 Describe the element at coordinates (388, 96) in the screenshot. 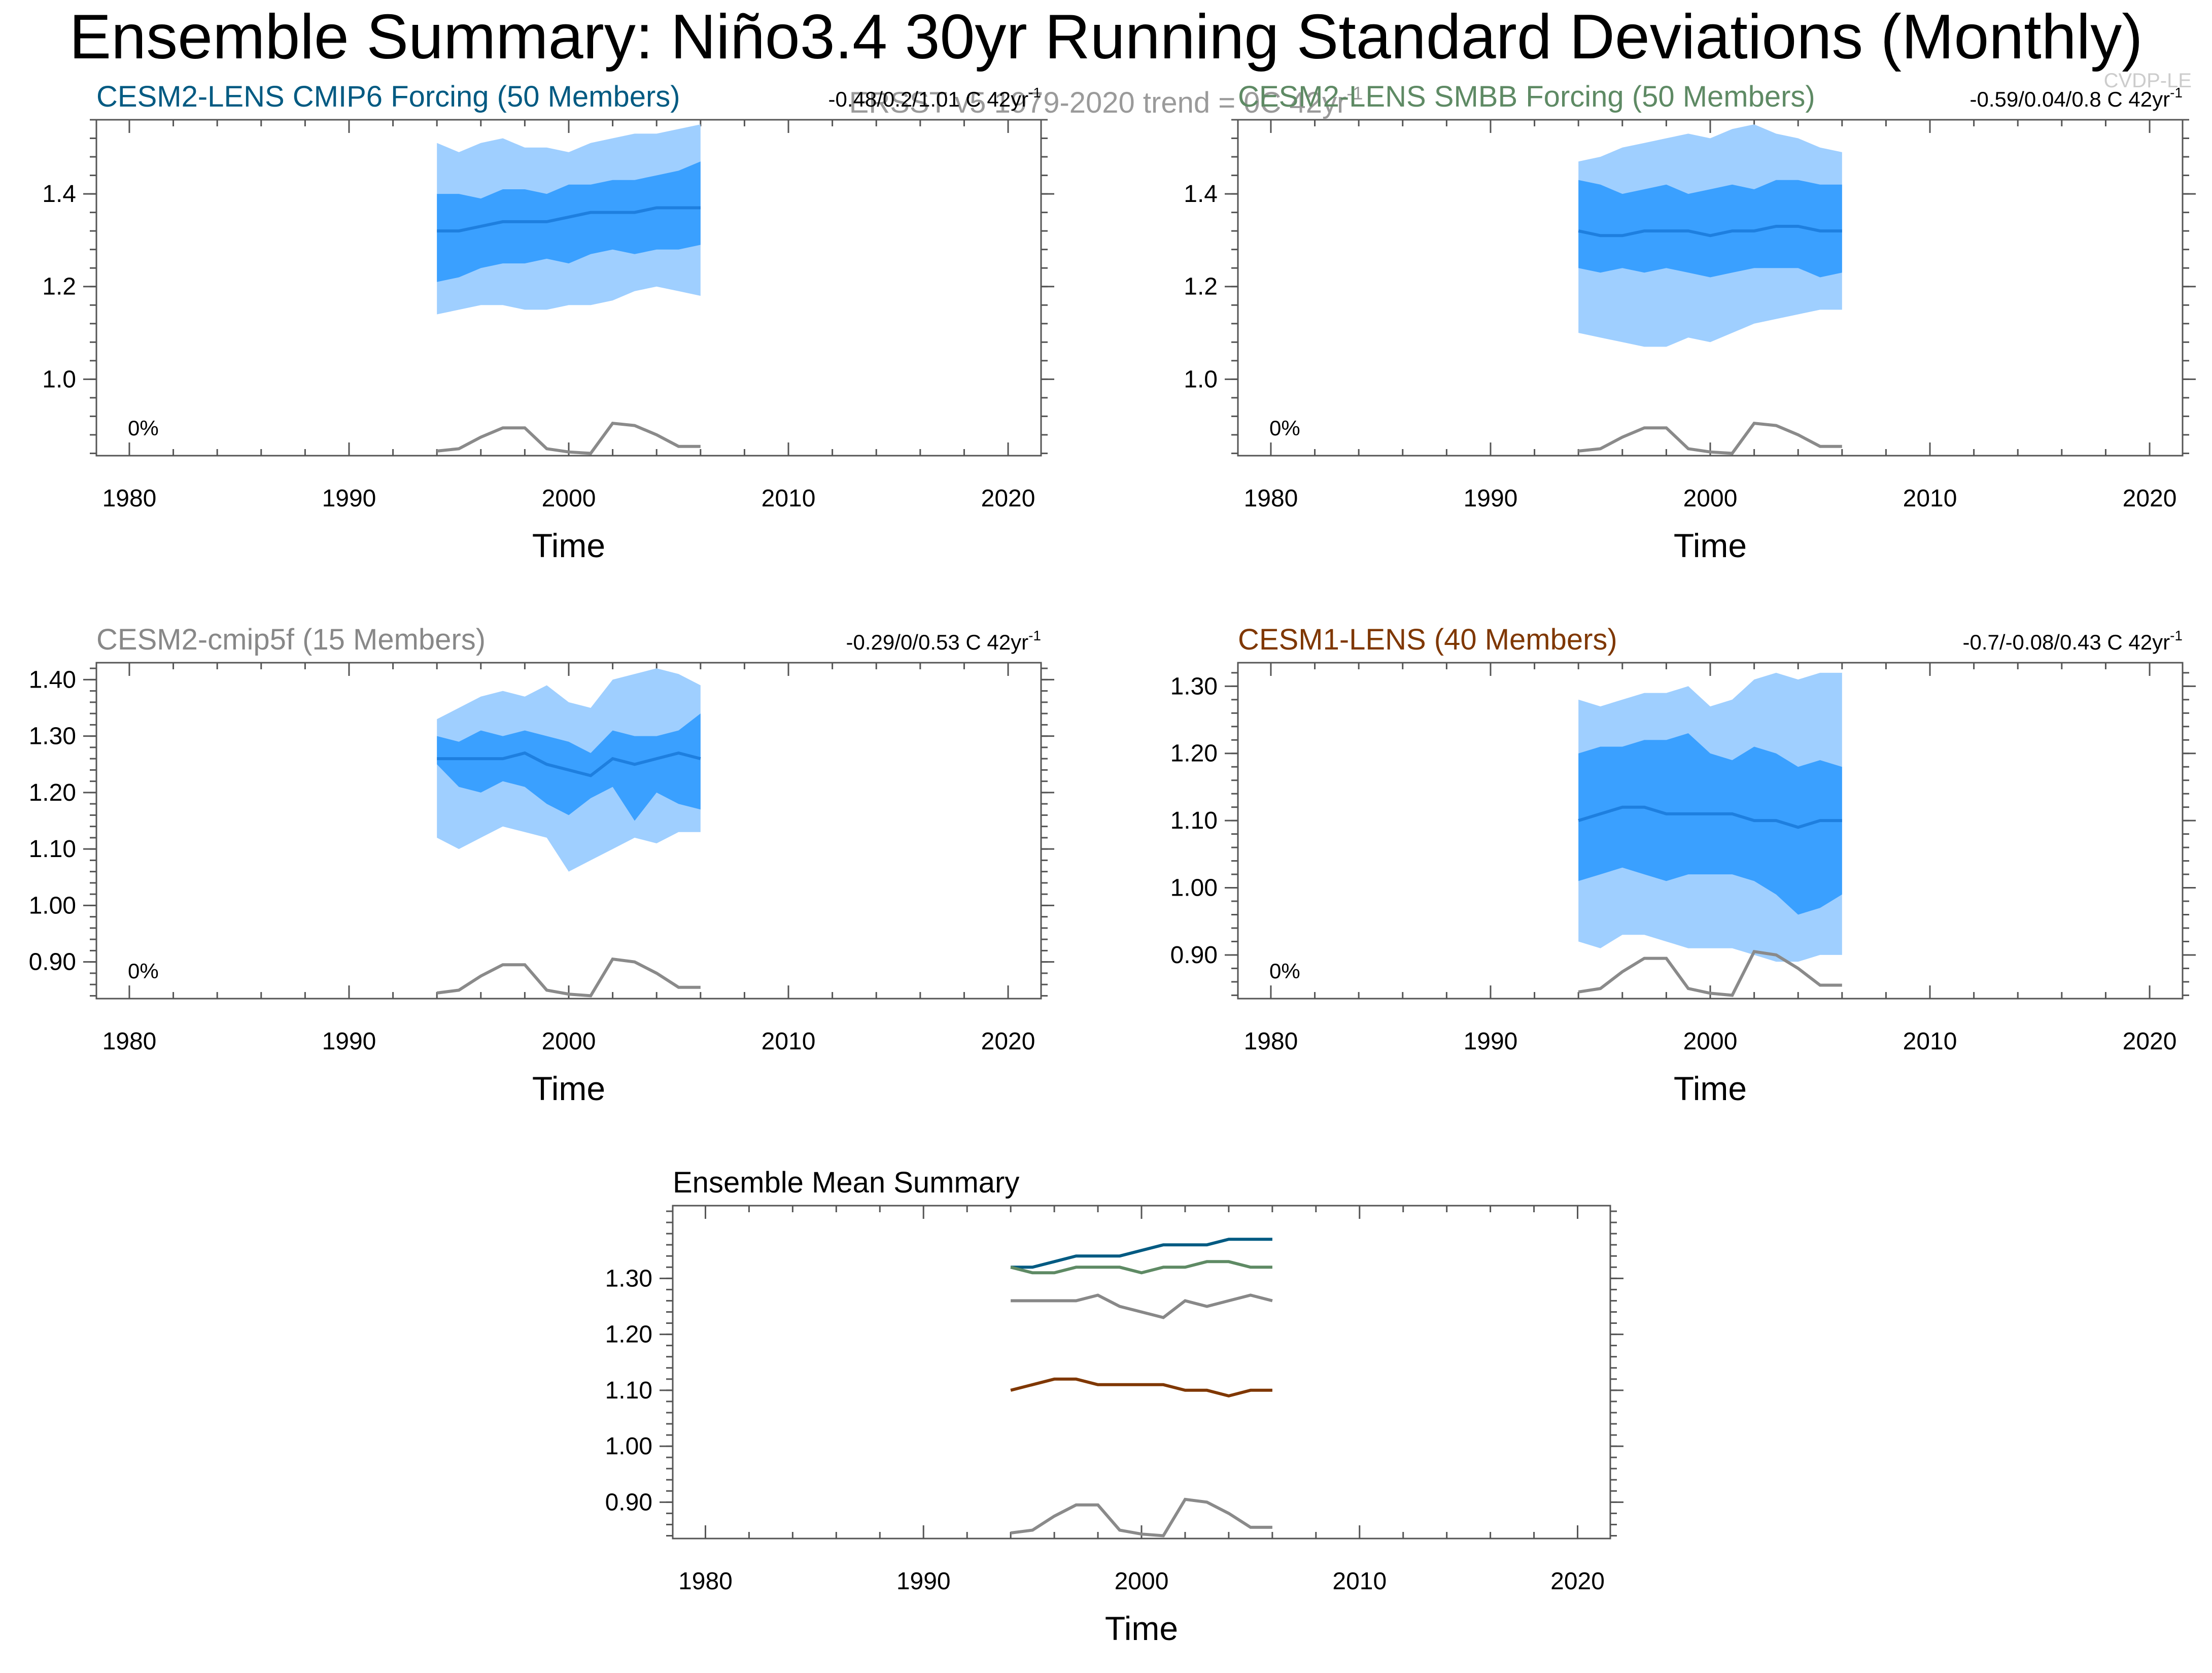

I see `panel-title: CESM2-LENS CMIP6 Forcing (50 Members)` at that location.